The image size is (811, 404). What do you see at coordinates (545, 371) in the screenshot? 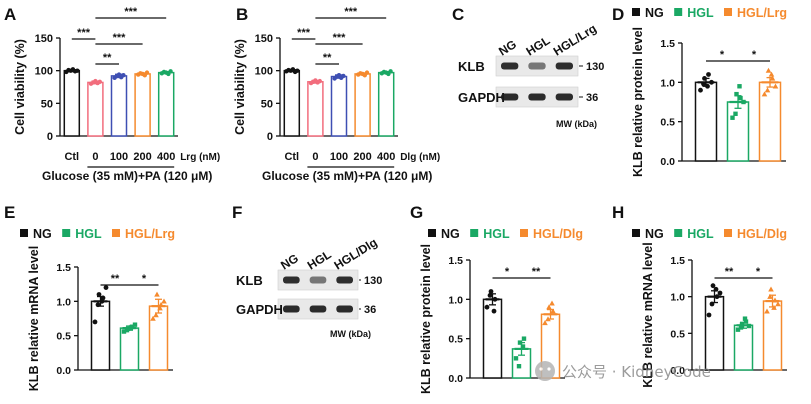
I see `wechat-logo-icon` at bounding box center [545, 371].